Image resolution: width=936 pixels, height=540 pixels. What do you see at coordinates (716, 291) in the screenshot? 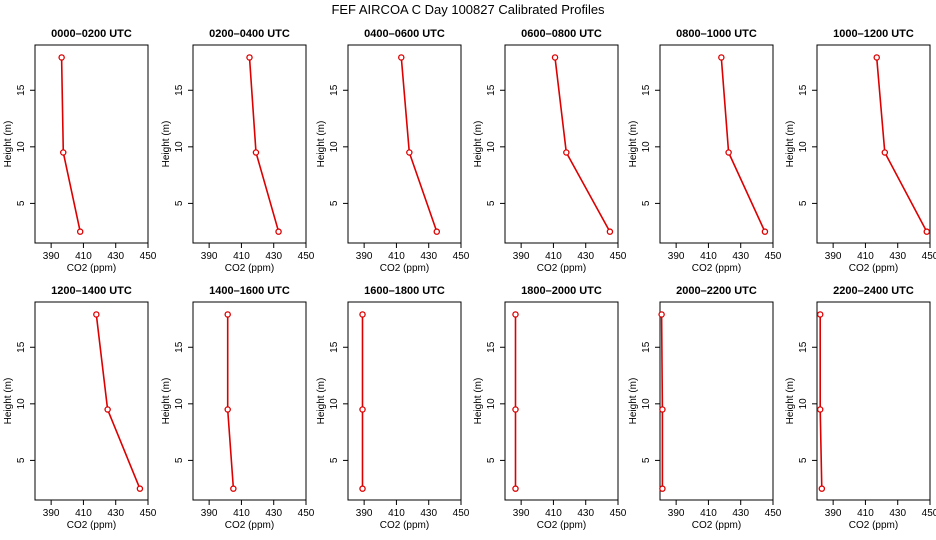
I see `panel-title: 2000–2200 UTC` at bounding box center [716, 291].